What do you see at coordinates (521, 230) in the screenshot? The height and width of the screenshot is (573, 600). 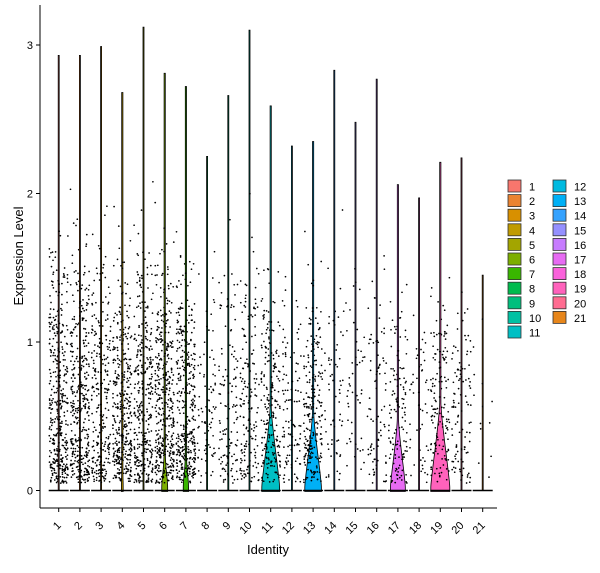 I see `legend-item-4: 4` at bounding box center [521, 230].